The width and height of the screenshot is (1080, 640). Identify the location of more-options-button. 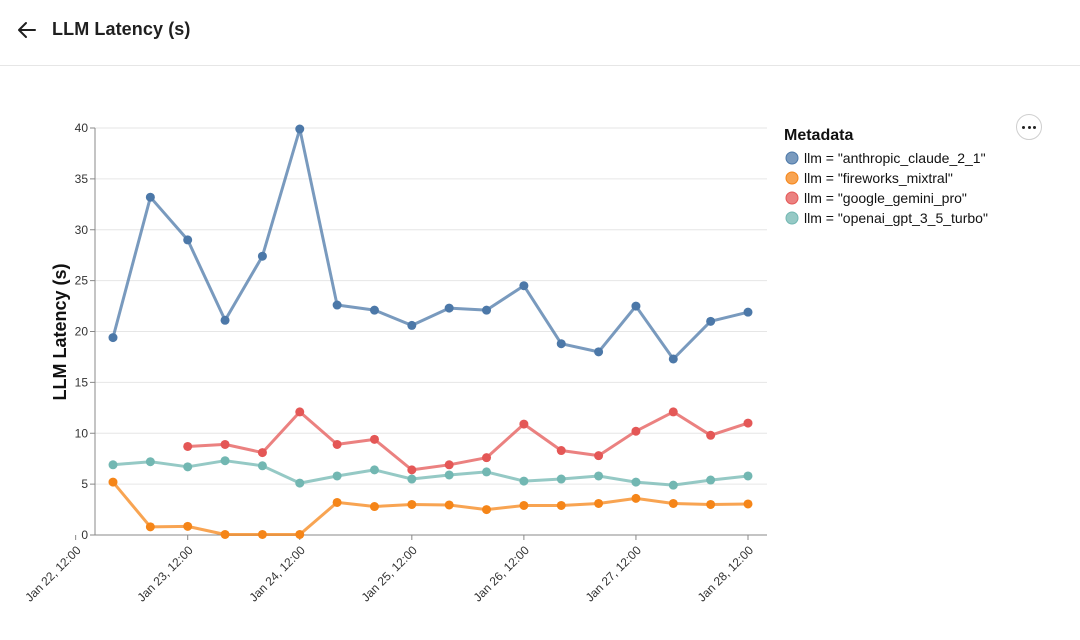
(1029, 127).